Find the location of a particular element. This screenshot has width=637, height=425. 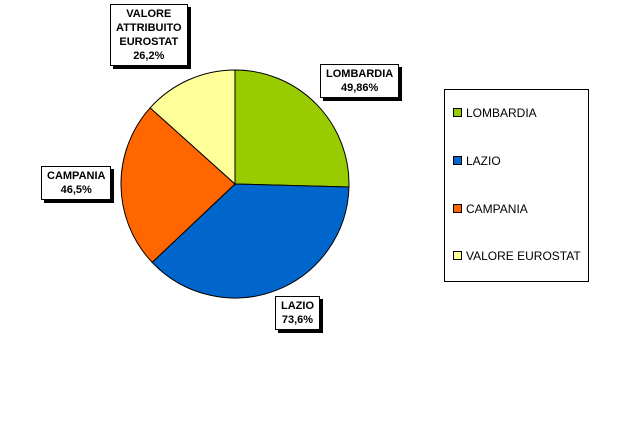

legend-label-lazio: LAZIO is located at coordinates (483, 161).